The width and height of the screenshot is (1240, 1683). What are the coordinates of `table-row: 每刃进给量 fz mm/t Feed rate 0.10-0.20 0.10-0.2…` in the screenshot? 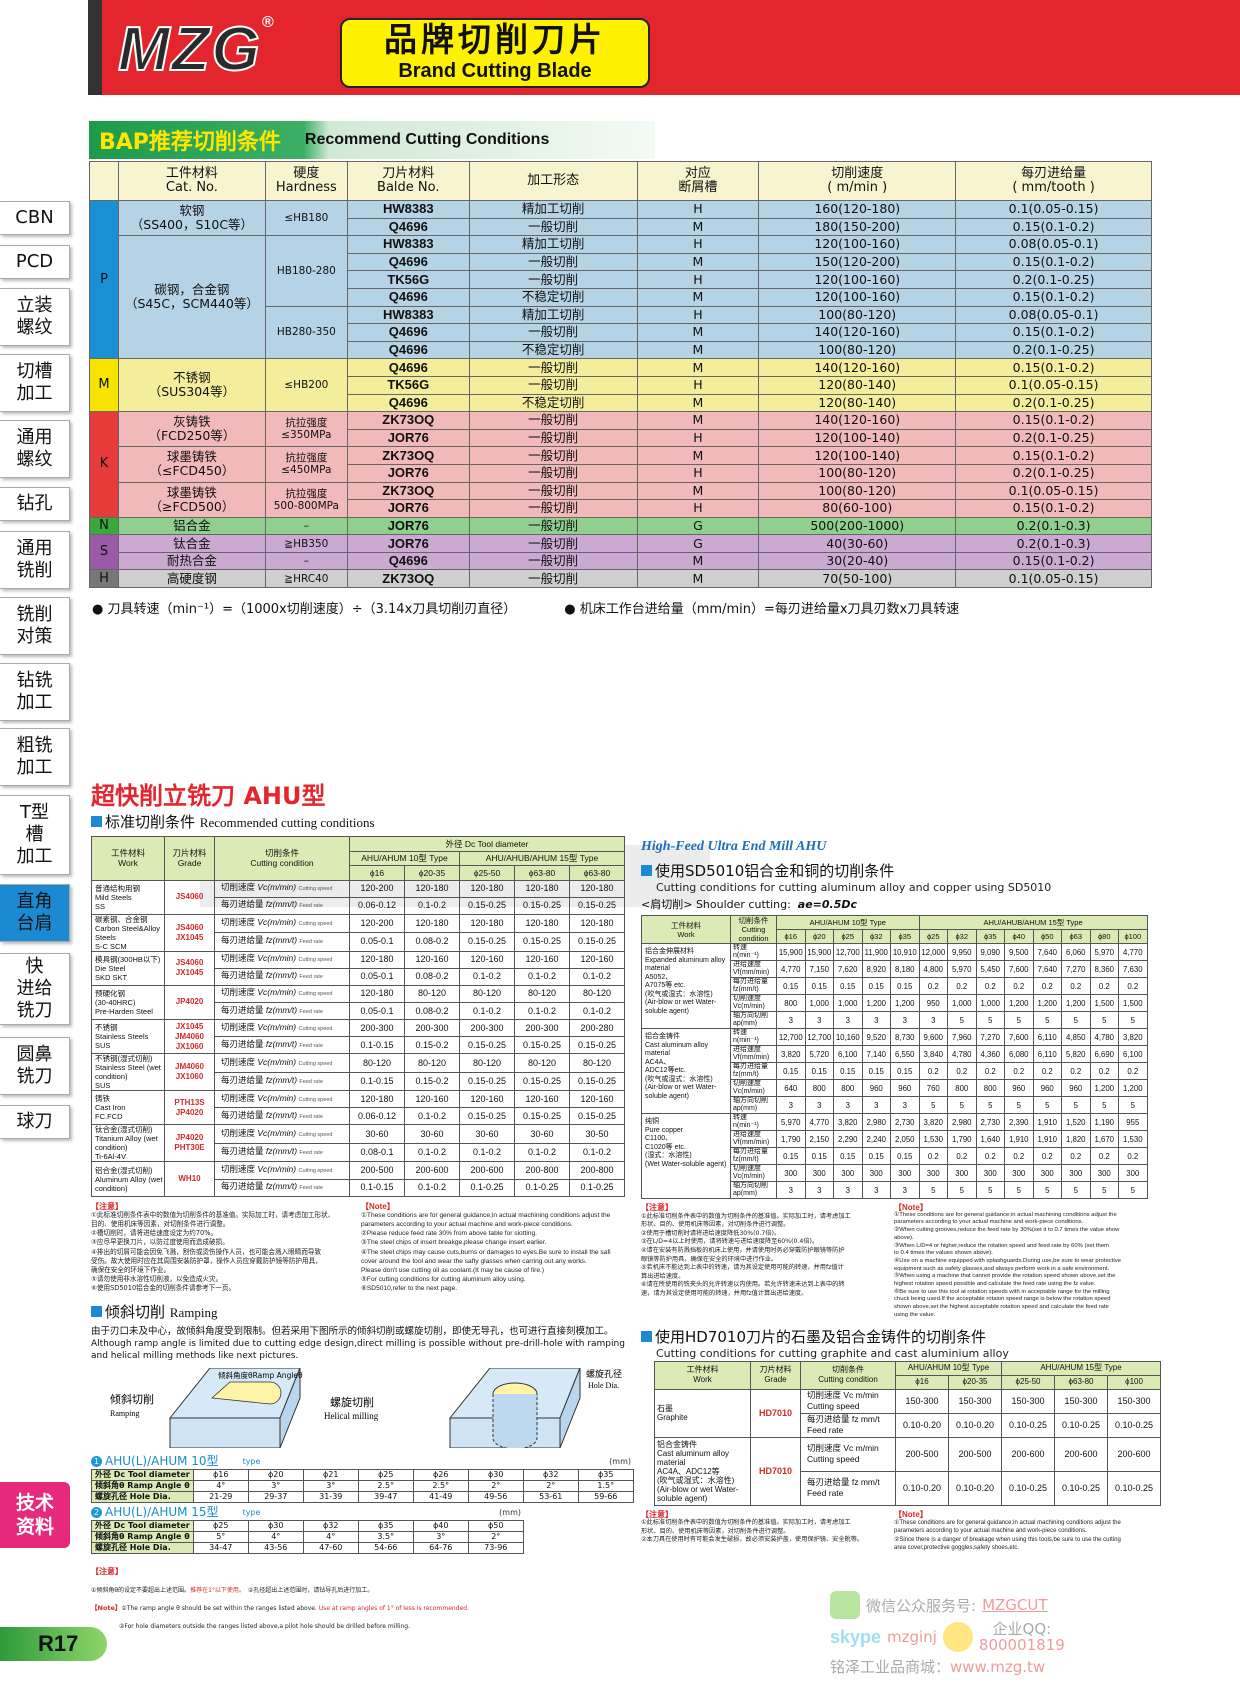 It's located at (908, 1488).